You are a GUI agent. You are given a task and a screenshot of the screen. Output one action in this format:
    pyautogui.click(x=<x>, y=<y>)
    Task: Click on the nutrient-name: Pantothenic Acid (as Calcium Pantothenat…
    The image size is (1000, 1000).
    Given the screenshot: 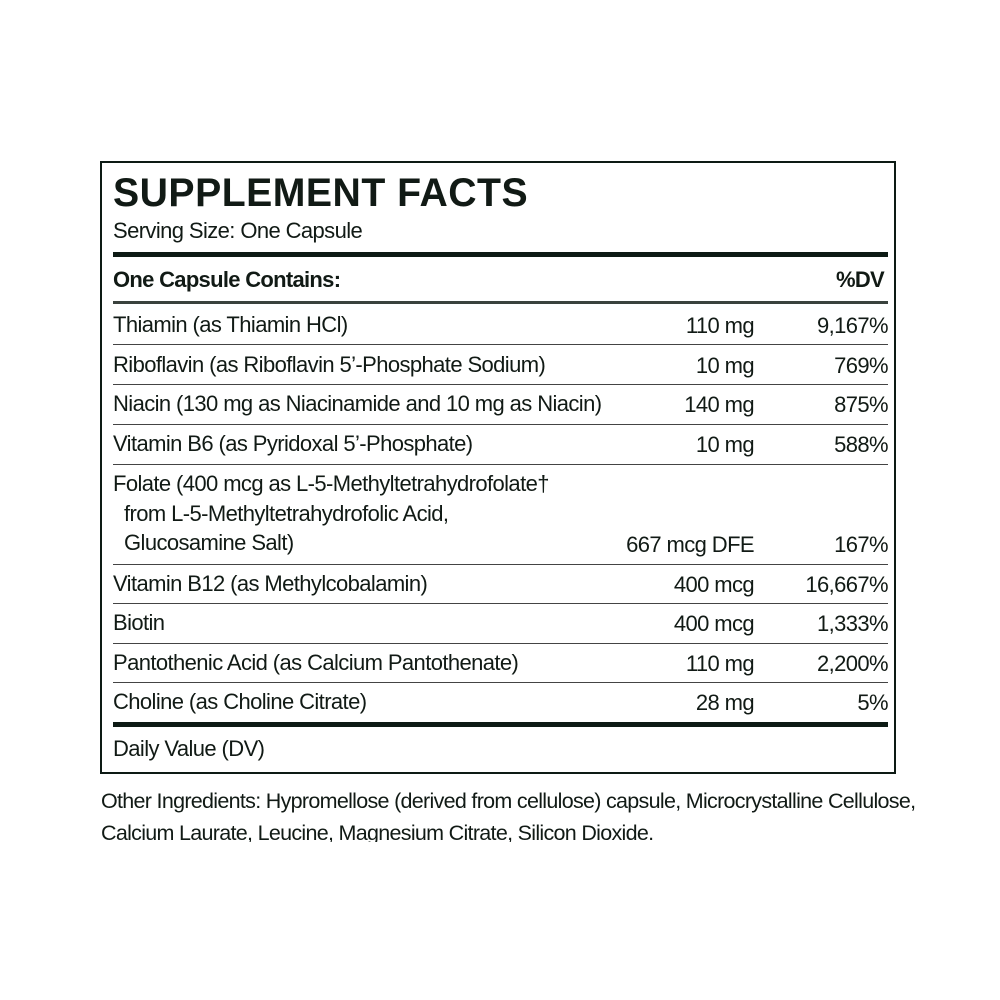 What is the action you would take?
    pyautogui.click(x=316, y=662)
    